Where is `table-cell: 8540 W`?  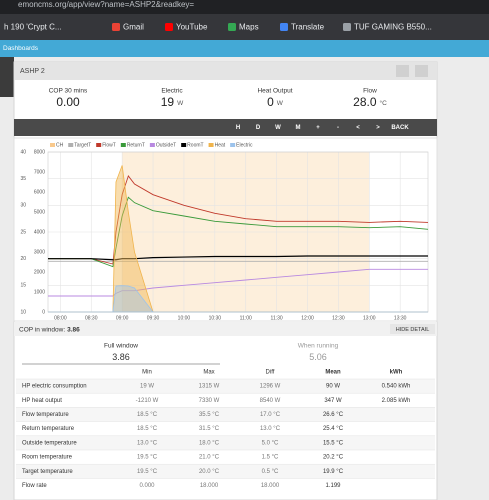
table-cell: 8540 W is located at coordinates (270, 401).